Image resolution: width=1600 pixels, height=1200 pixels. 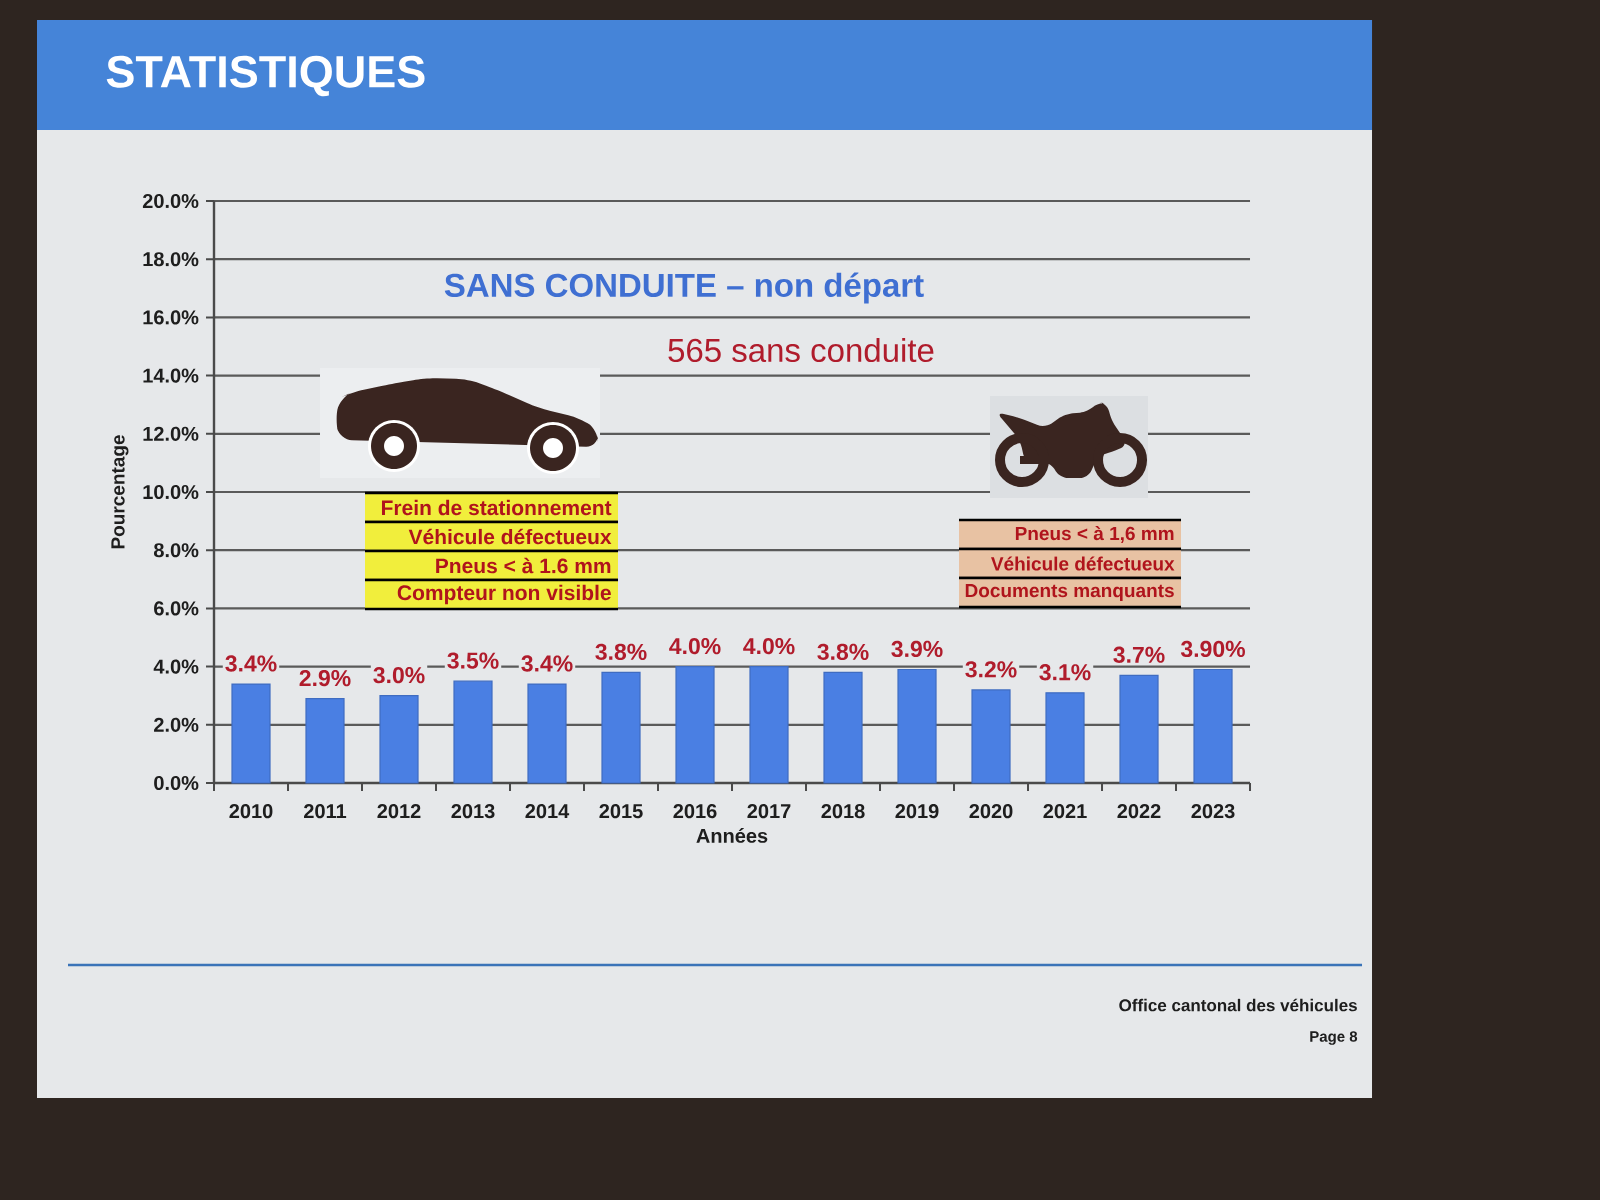 What do you see at coordinates (991, 669) in the screenshot?
I see `data-label: 3.2%` at bounding box center [991, 669].